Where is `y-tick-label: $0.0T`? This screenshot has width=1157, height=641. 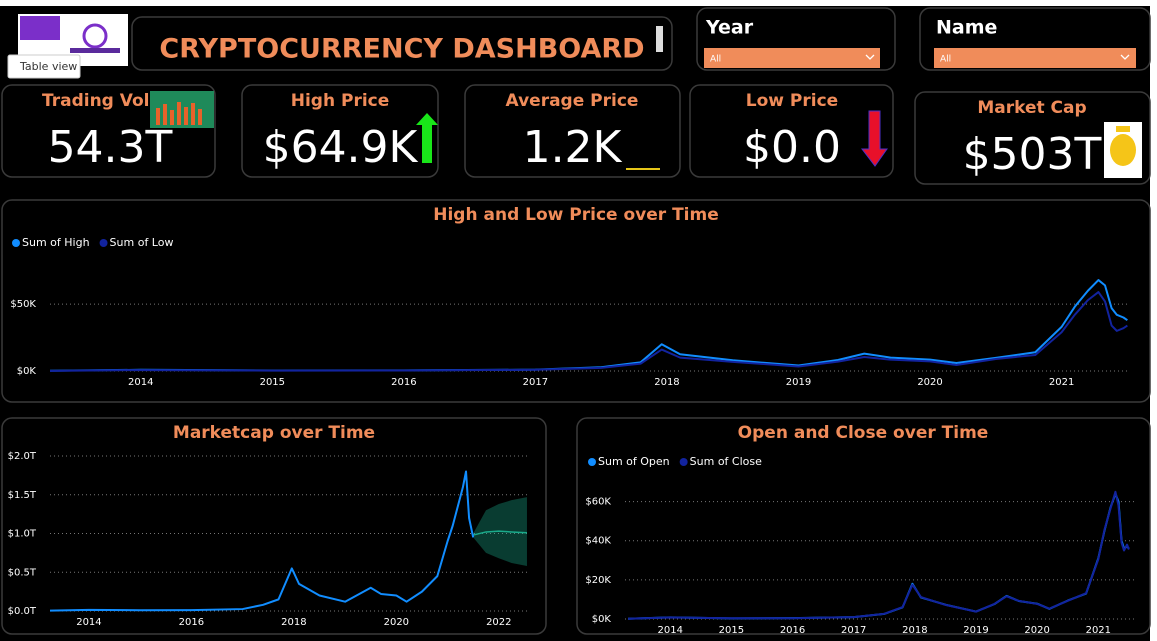
y-tick-label: $0.0T is located at coordinates (22, 611).